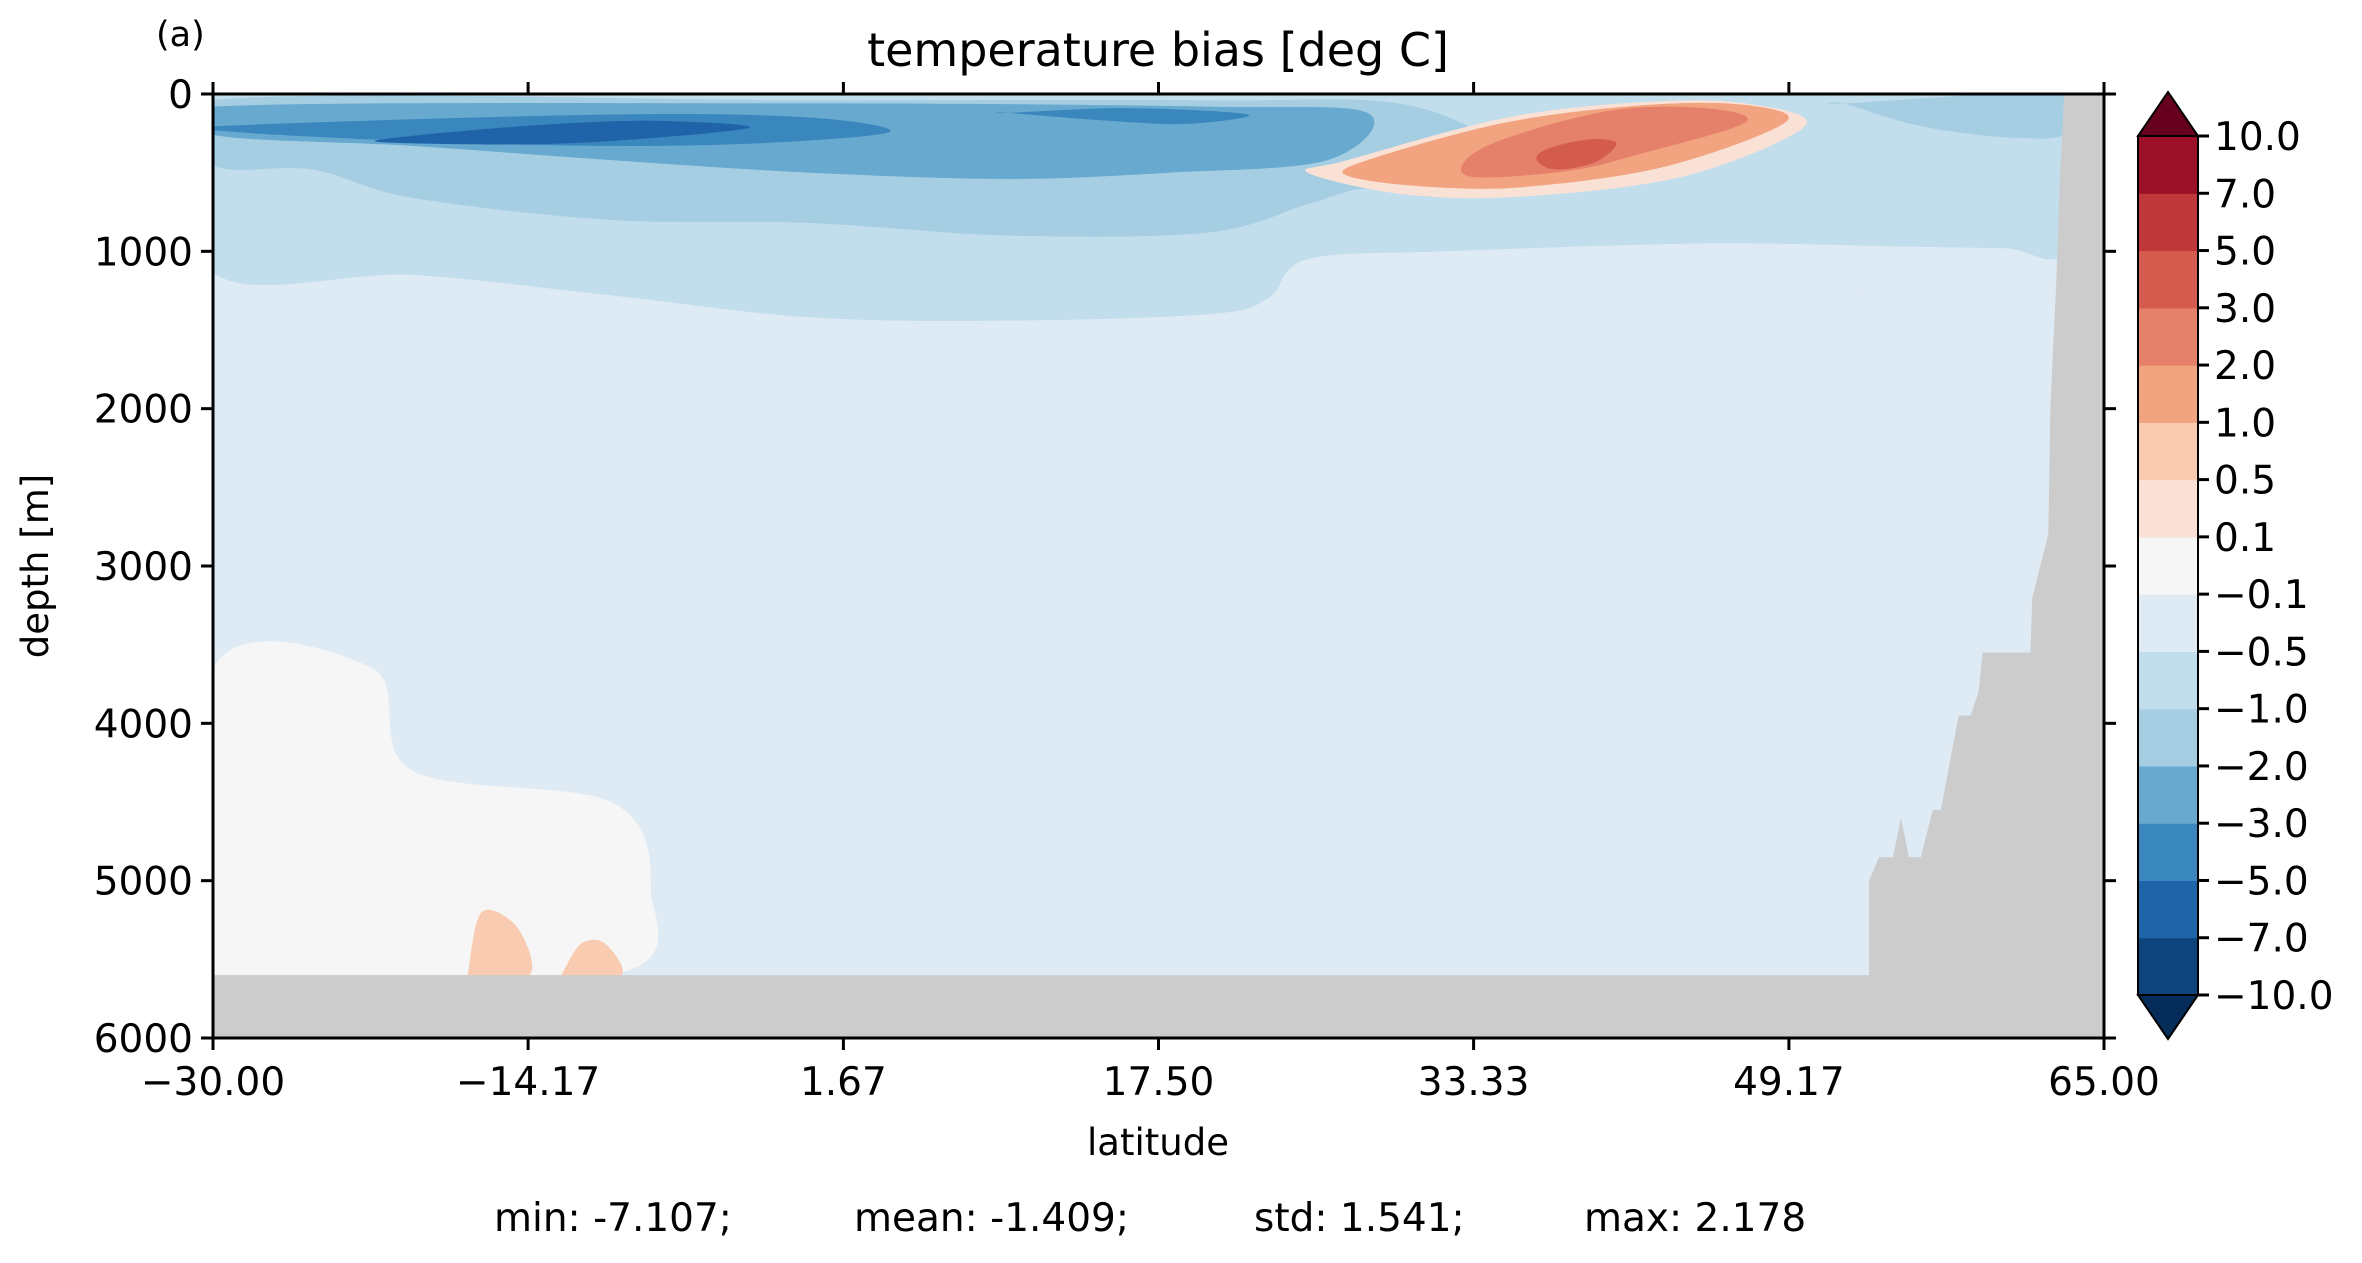 This screenshot has width=2362, height=1263. Describe the element at coordinates (1359, 1218) in the screenshot. I see `stat-std: std: 1.541;` at that location.